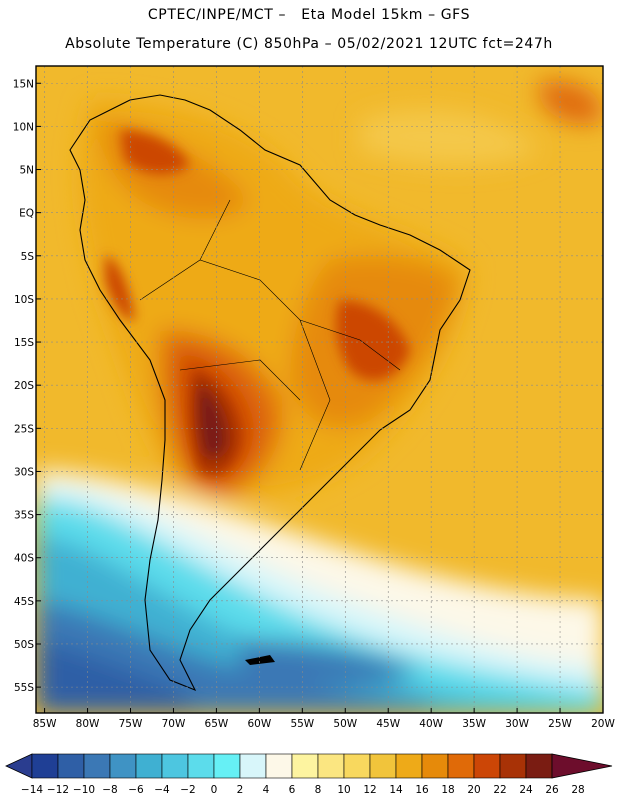 The width and height of the screenshot is (618, 800). What do you see at coordinates (292, 790) in the screenshot?
I see `colorbar-label: 6` at bounding box center [292, 790].